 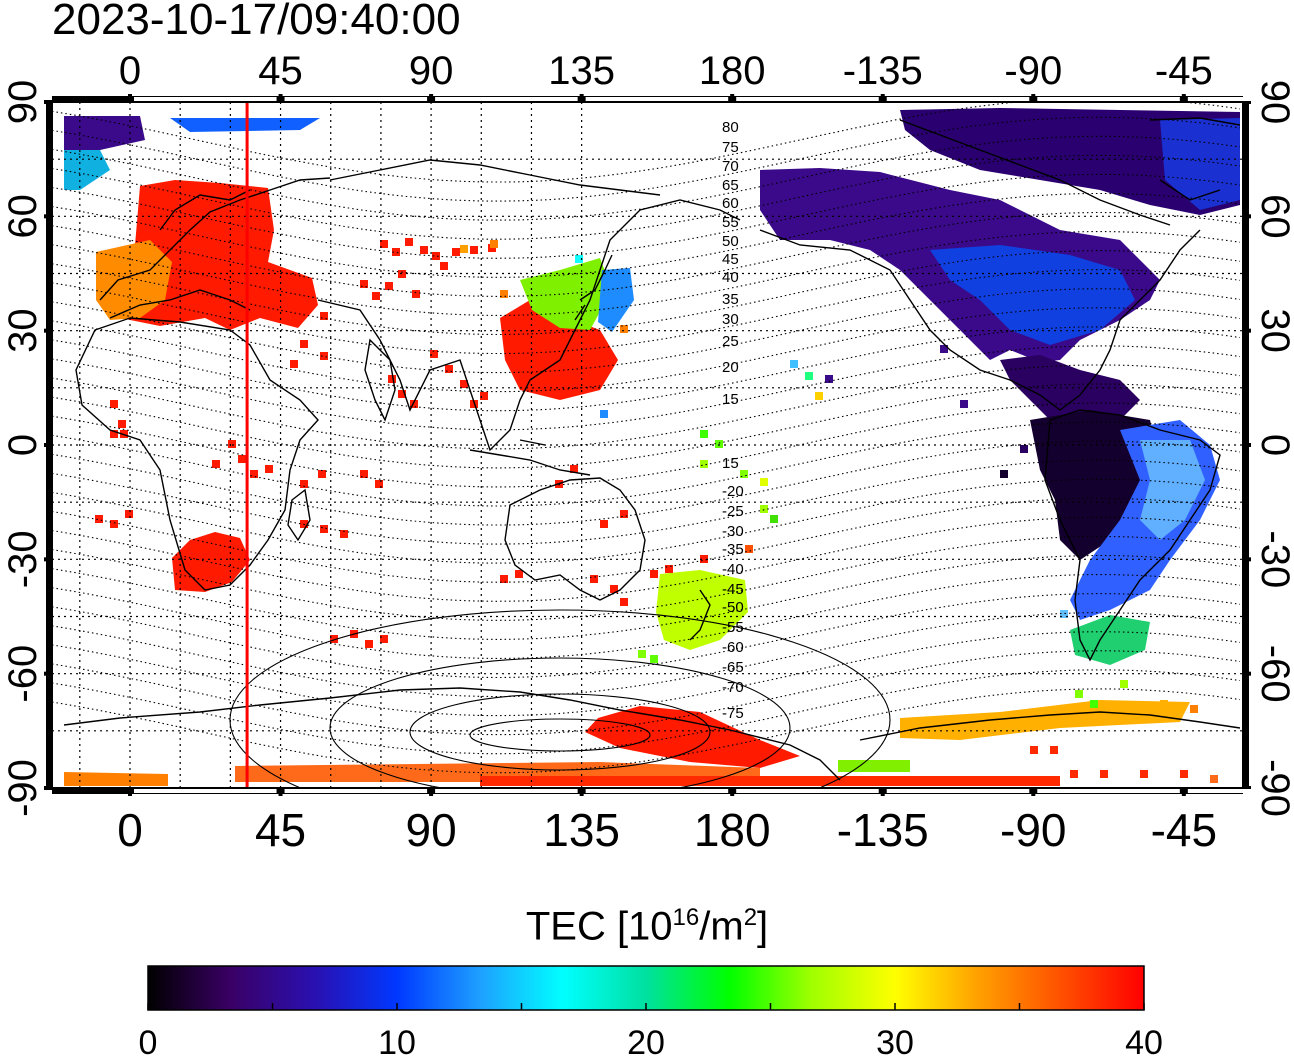 I want to click on mag-contour-label: -25, so click(x=733, y=511).